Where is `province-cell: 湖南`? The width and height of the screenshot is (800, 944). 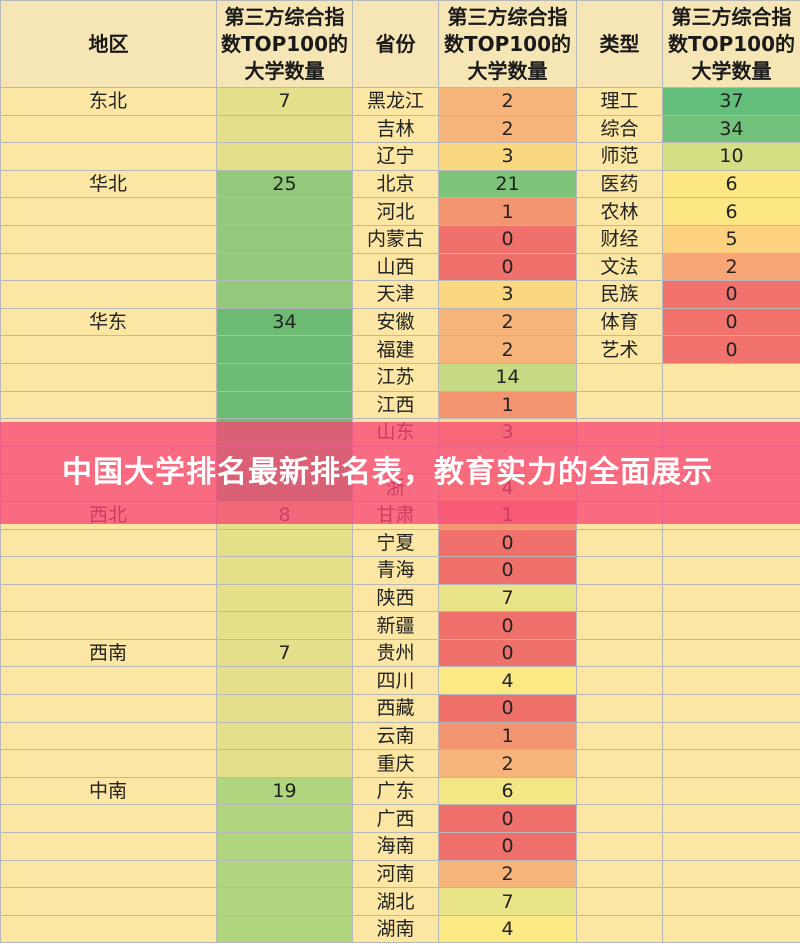 province-cell: 湖南 is located at coordinates (395, 929).